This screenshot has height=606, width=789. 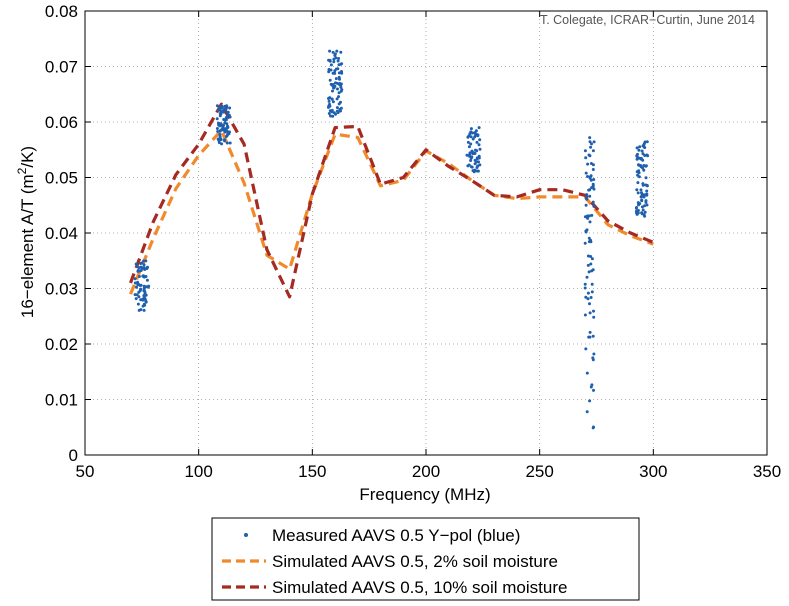 What do you see at coordinates (653, 471) in the screenshot?
I see `x-tick-label: 300` at bounding box center [653, 471].